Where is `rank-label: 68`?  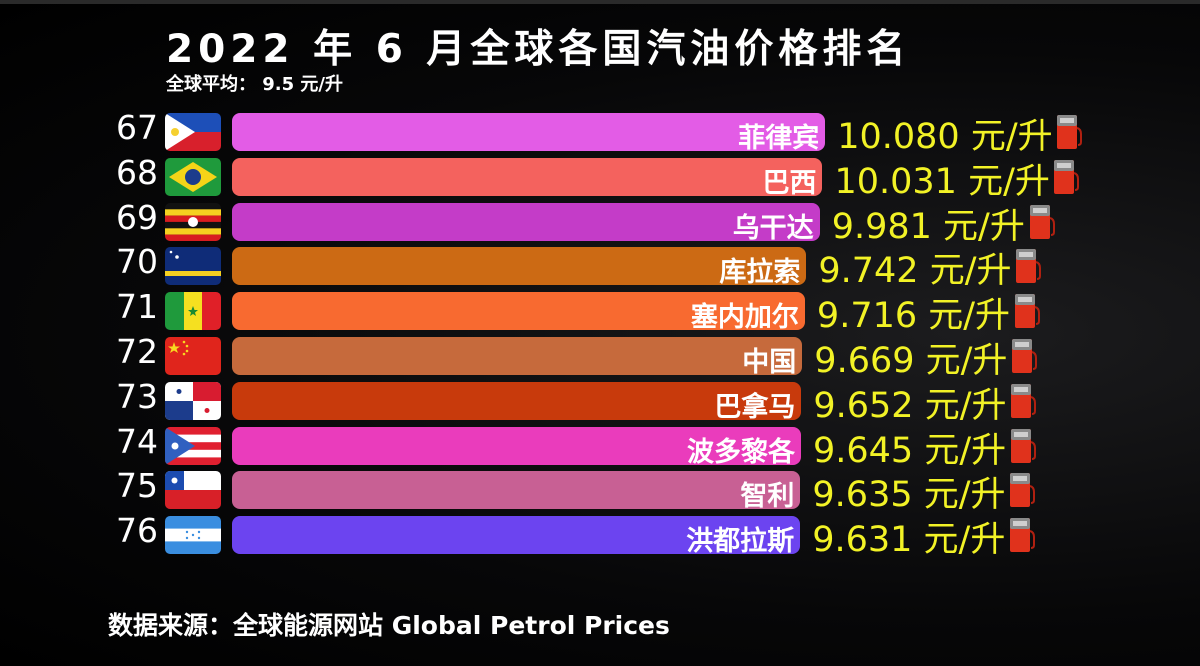 rank-label: 68 is located at coordinates (137, 172).